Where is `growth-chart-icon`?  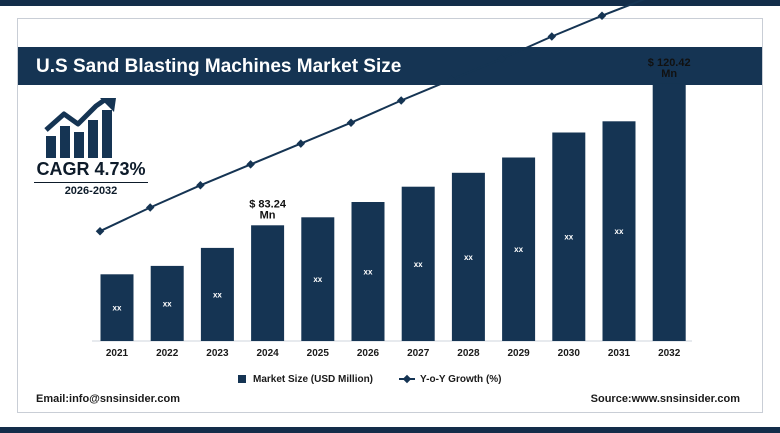 growth-chart-icon is located at coordinates (80, 128).